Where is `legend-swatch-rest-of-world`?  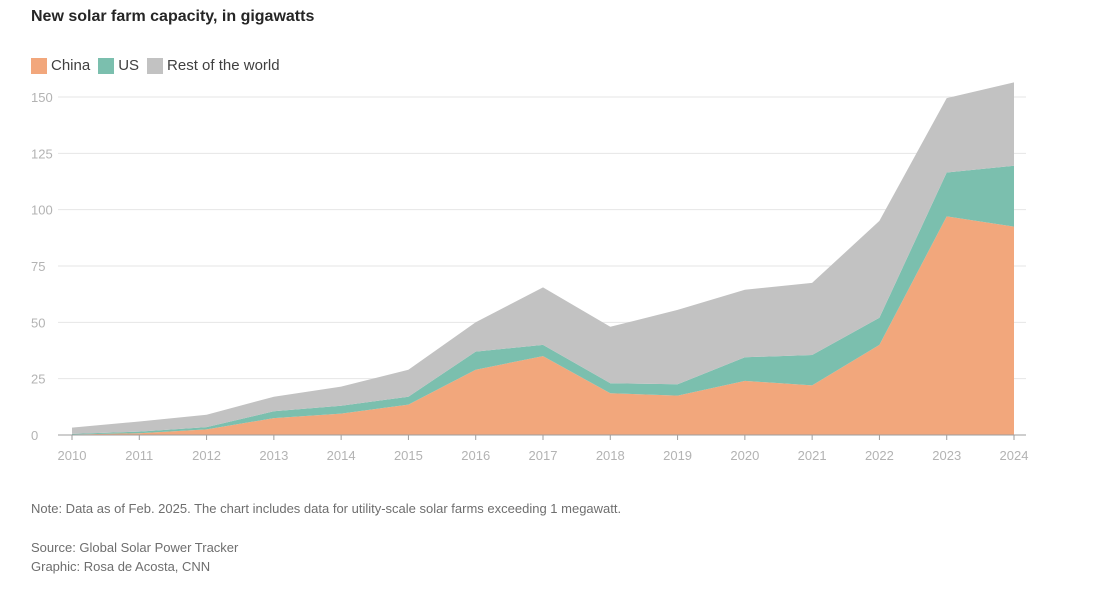
legend-swatch-rest-of-world is located at coordinates (155, 65).